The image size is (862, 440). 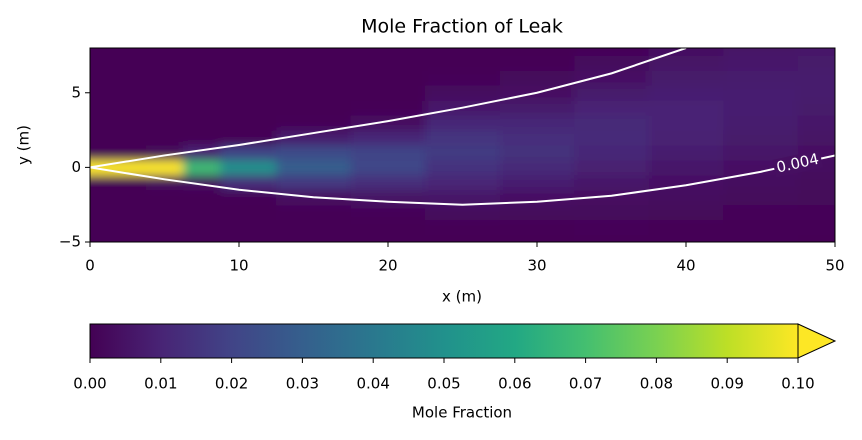 What do you see at coordinates (585, 384) in the screenshot?
I see `colorbar-tick-label: 0.07` at bounding box center [585, 384].